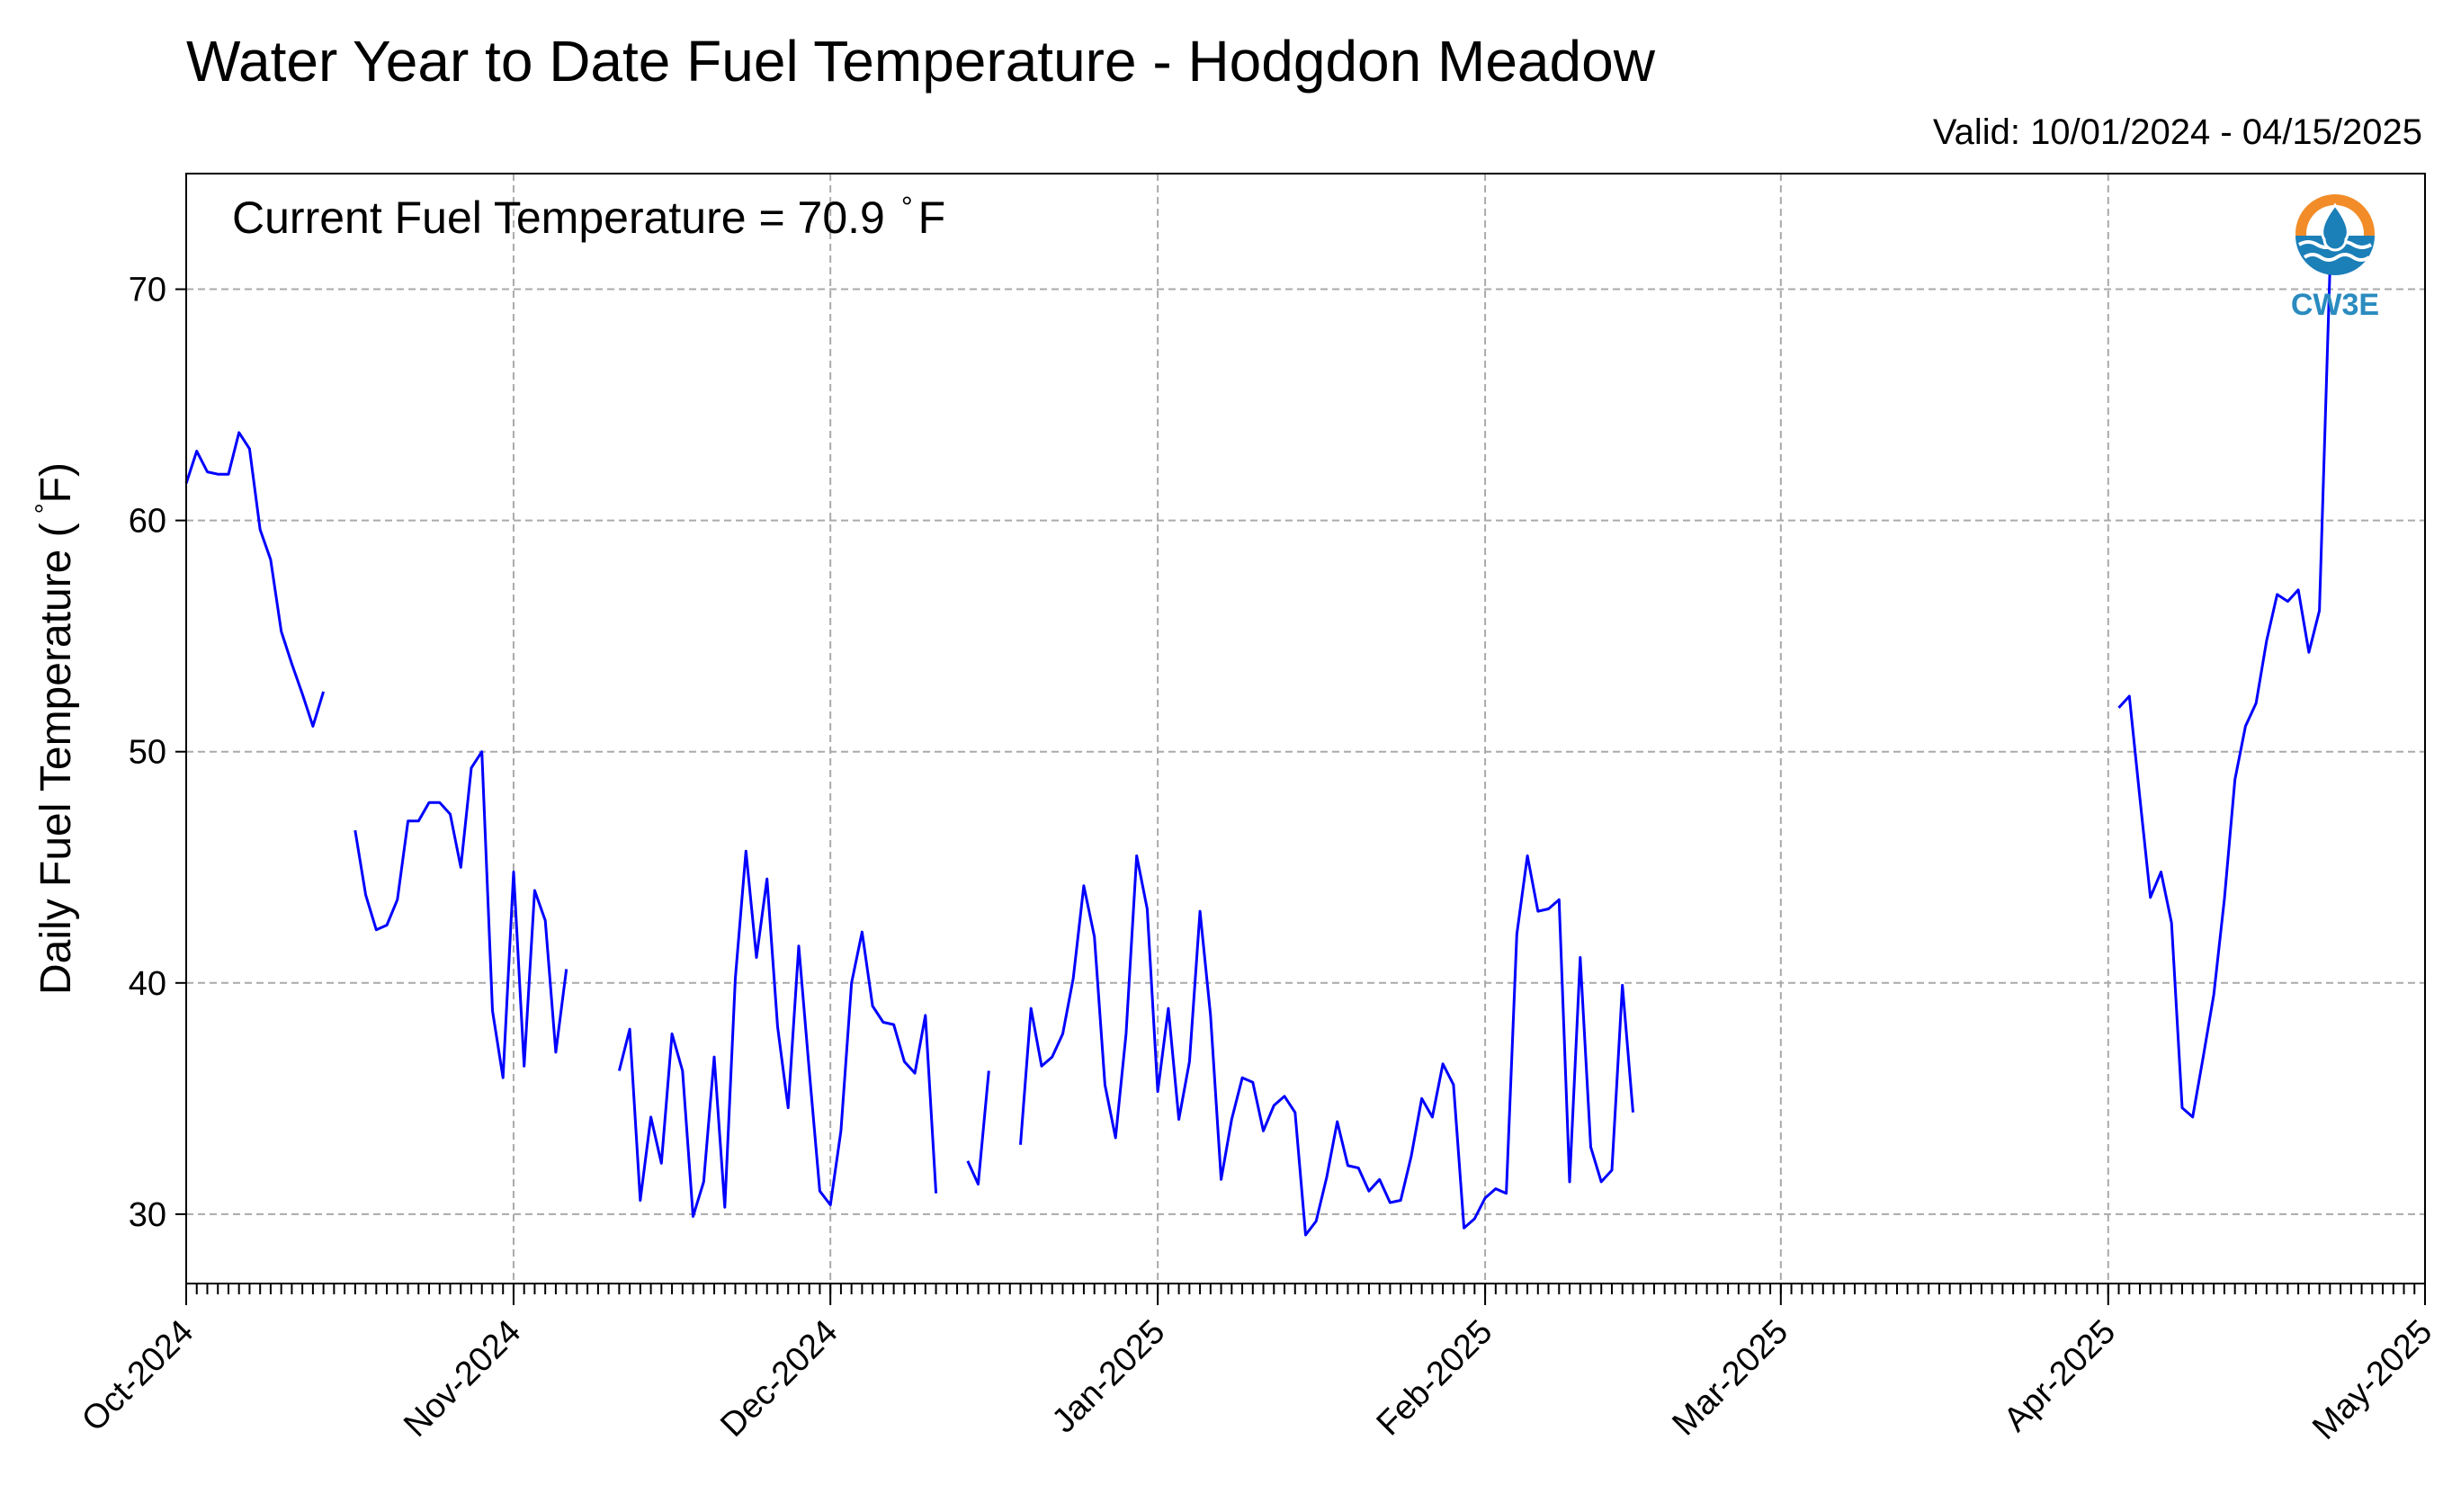 The width and height of the screenshot is (2452, 1512). Describe the element at coordinates (147, 290) in the screenshot. I see `y-tick-label: 70` at that location.